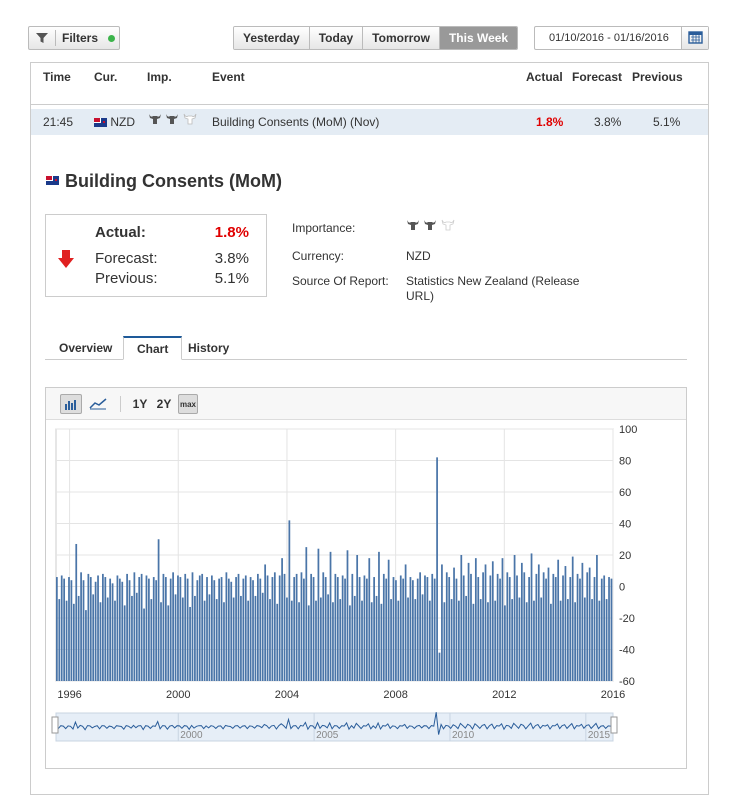 The image size is (739, 810). What do you see at coordinates (126, 258) in the screenshot?
I see `forecast-label: Forecast:` at bounding box center [126, 258].